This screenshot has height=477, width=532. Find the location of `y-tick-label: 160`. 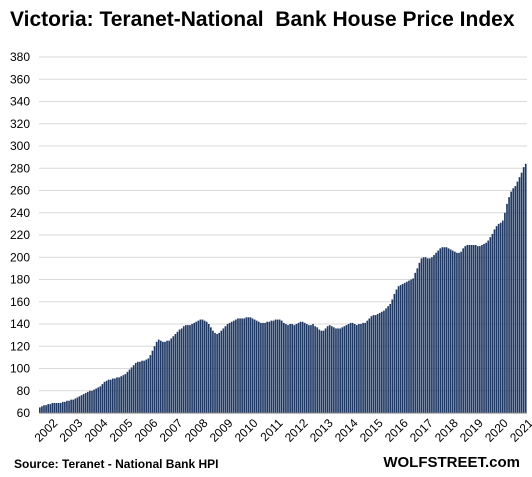

y-tick-label: 160 is located at coordinates (20, 302).